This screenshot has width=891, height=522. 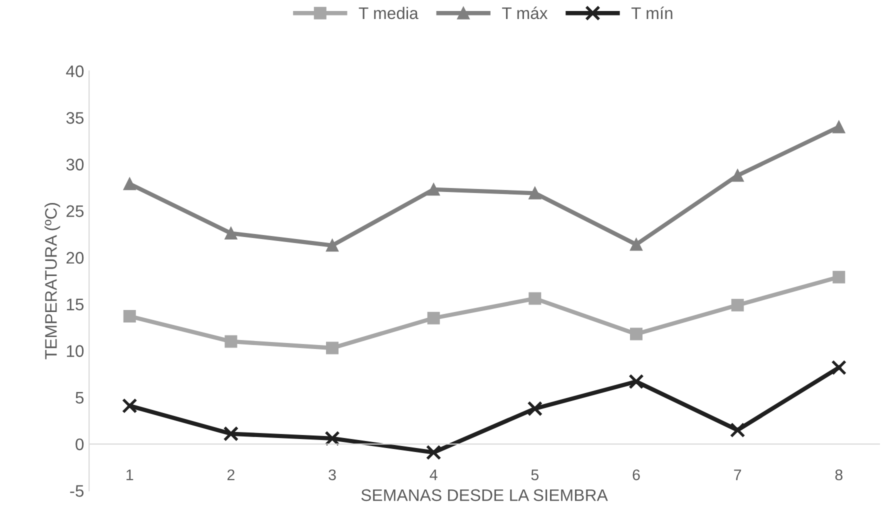 What do you see at coordinates (332, 474) in the screenshot?
I see `x-tick-label: 3` at bounding box center [332, 474].